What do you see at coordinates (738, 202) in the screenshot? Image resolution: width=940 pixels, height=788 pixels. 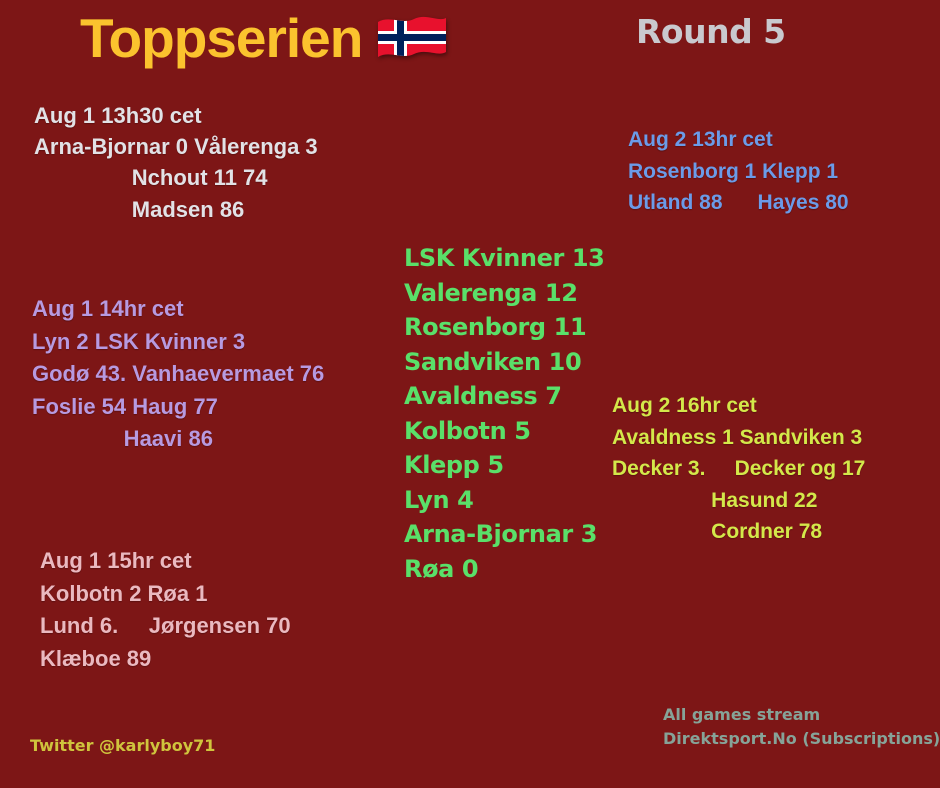 I see `match-line: Utland 88 Hayes 80` at bounding box center [738, 202].